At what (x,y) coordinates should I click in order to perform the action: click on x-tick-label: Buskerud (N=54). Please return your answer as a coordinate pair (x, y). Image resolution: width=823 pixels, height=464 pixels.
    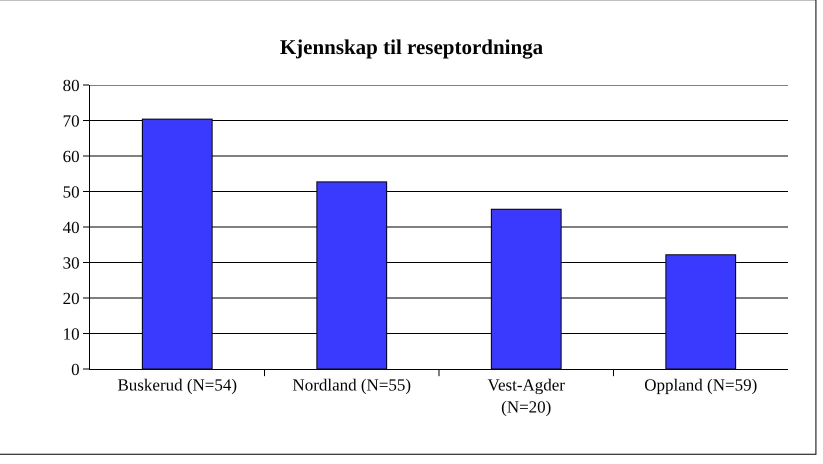
    Looking at the image, I should click on (177, 384).